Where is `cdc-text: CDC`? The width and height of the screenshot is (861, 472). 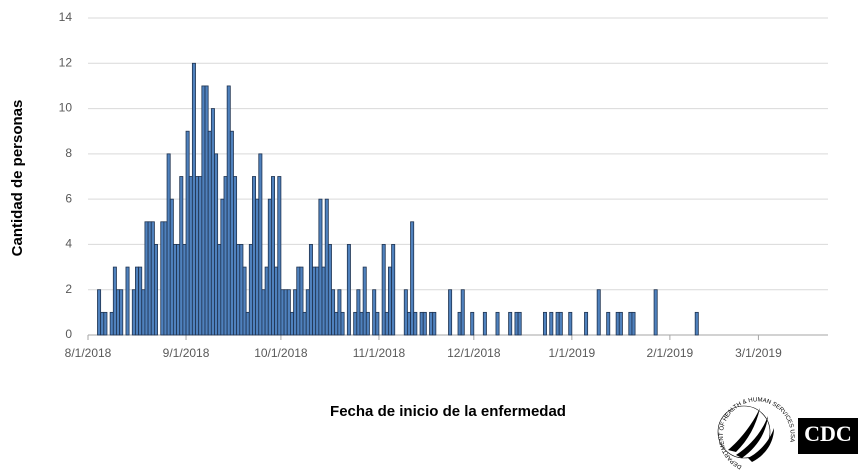
cdc-text: CDC is located at coordinates (828, 433).